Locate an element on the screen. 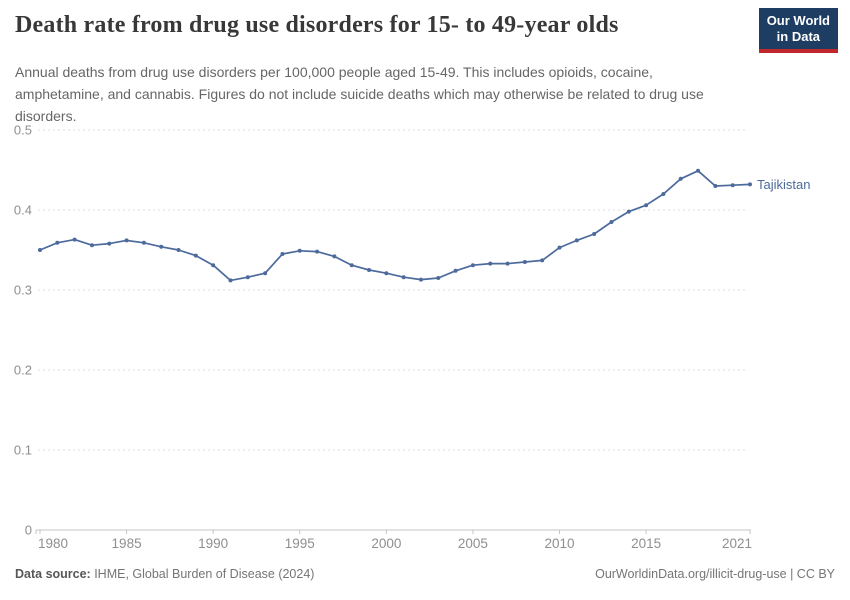  y-tick-label: 0.2 is located at coordinates (23, 370).